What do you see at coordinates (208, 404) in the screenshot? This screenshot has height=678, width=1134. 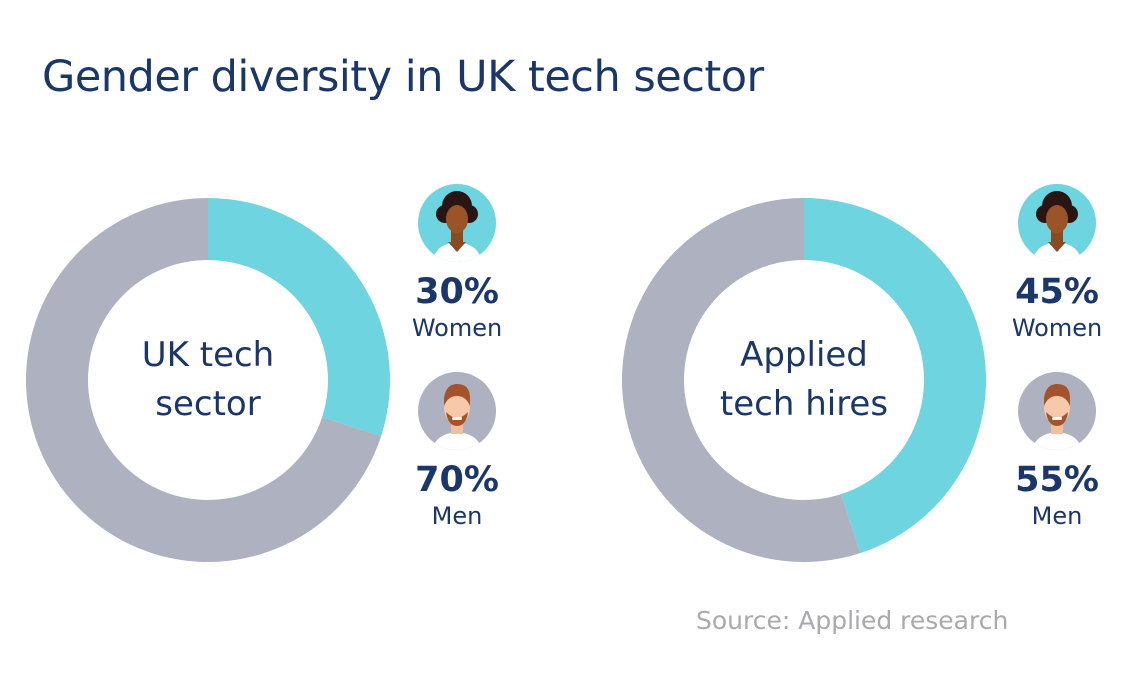 I see `center-label-line-2: sector` at bounding box center [208, 404].